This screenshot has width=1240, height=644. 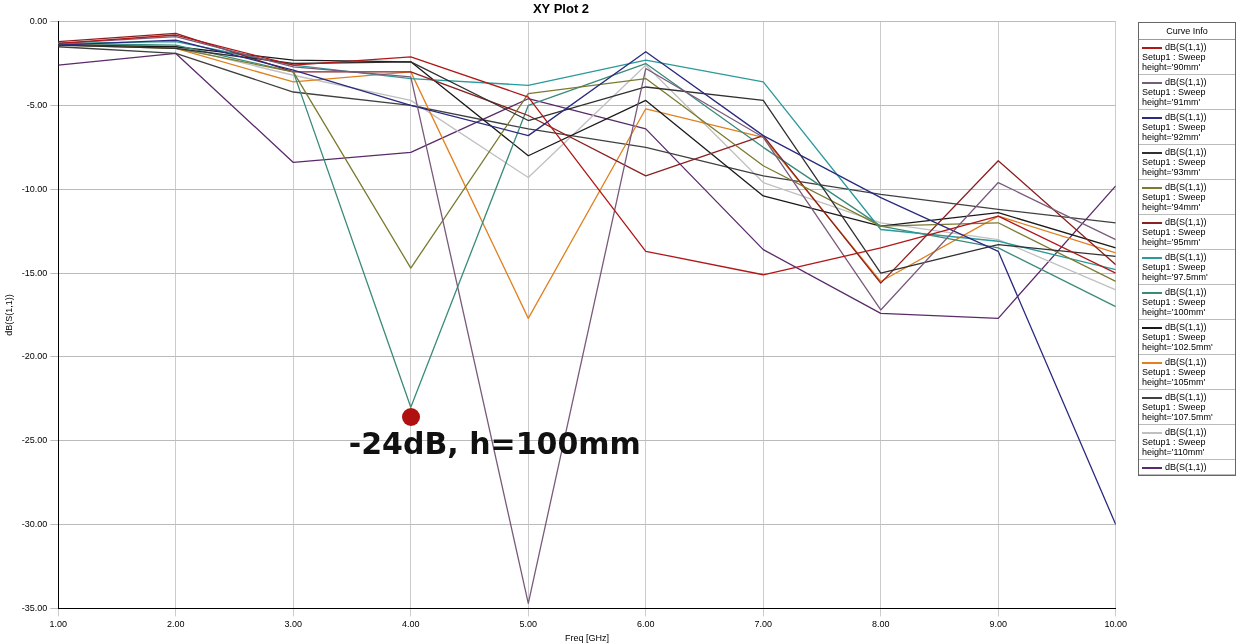 What do you see at coordinates (34, 272) in the screenshot?
I see `y-tick-label: -15.00` at bounding box center [34, 272].